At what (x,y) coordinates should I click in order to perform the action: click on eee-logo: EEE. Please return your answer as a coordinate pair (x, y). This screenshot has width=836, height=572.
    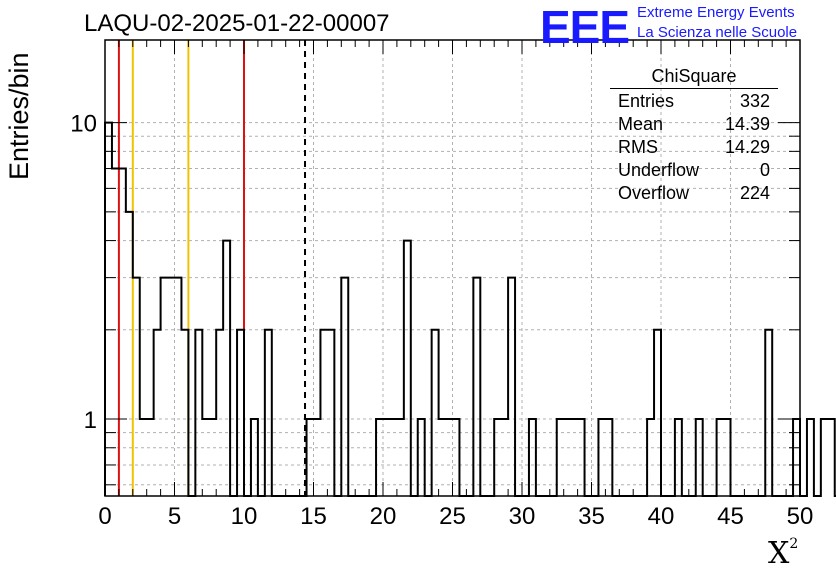
    Looking at the image, I should click on (585, 27).